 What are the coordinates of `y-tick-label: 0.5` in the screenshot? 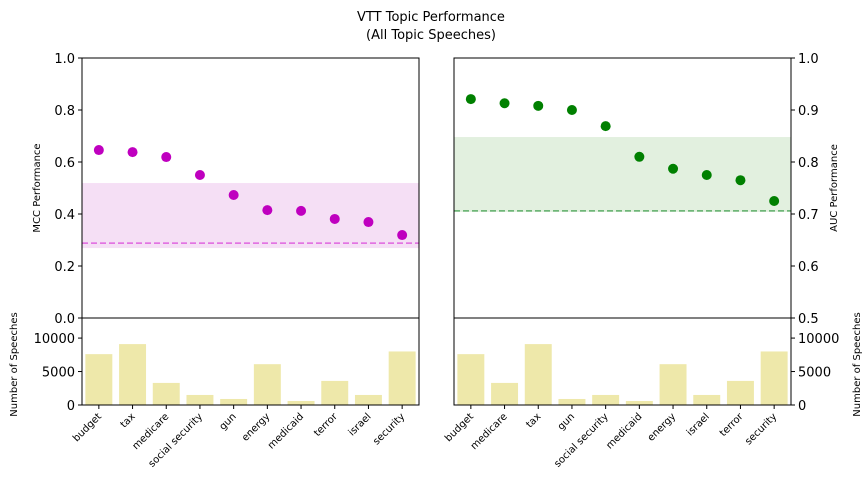 It's located at (808, 319).